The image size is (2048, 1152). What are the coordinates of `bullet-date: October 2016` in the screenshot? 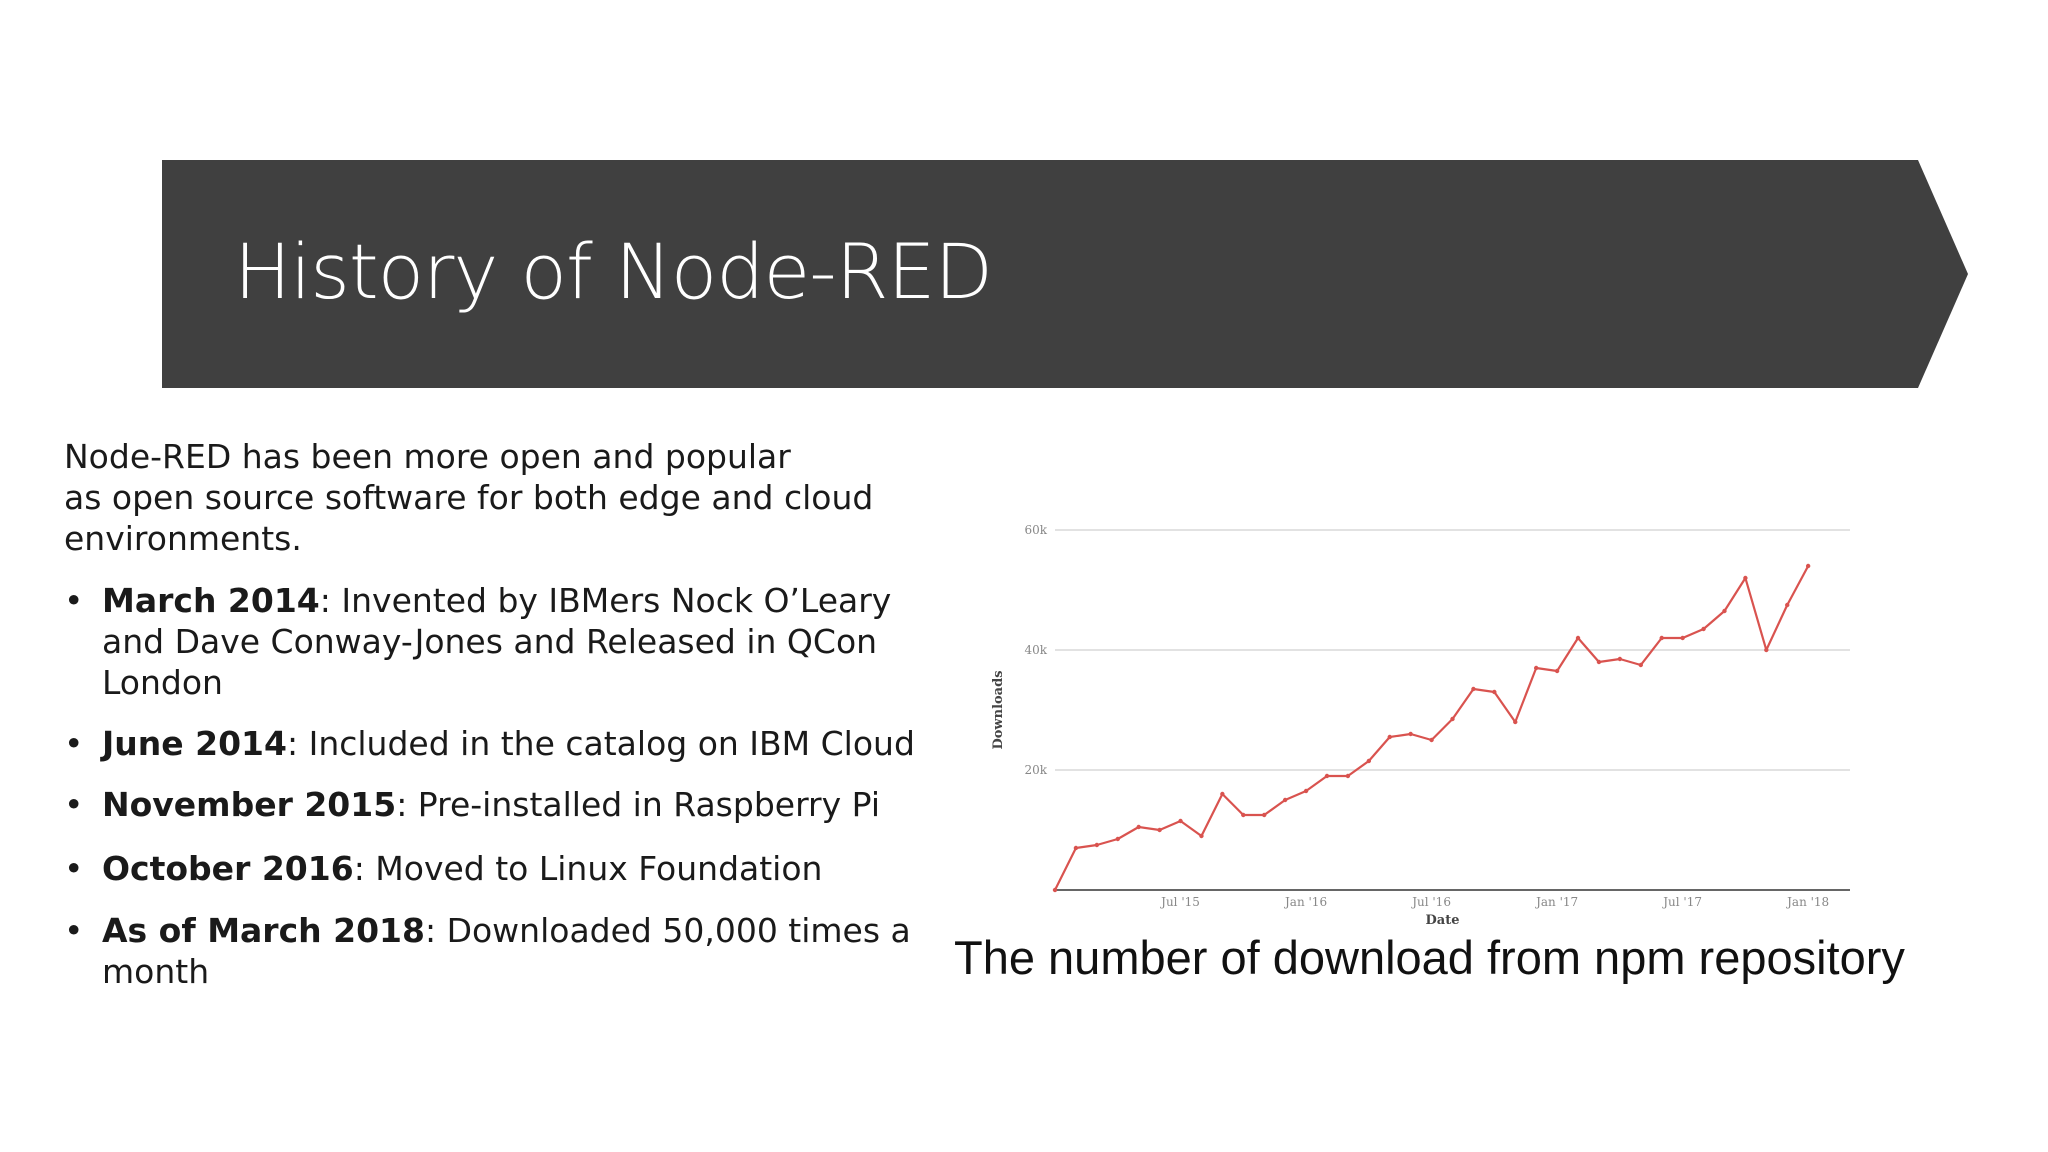 It's located at (228, 868).